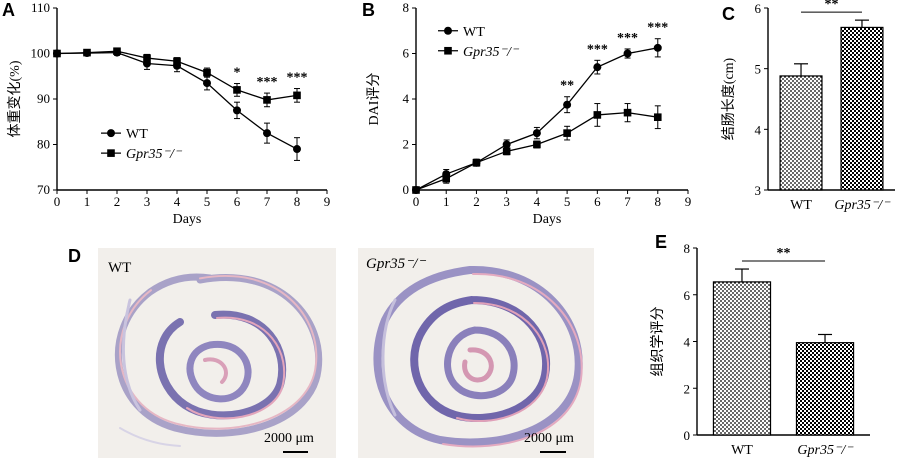 This screenshot has width=900, height=465. Describe the element at coordinates (119, 268) in the screenshot. I see `histology-wt-label: WT` at that location.